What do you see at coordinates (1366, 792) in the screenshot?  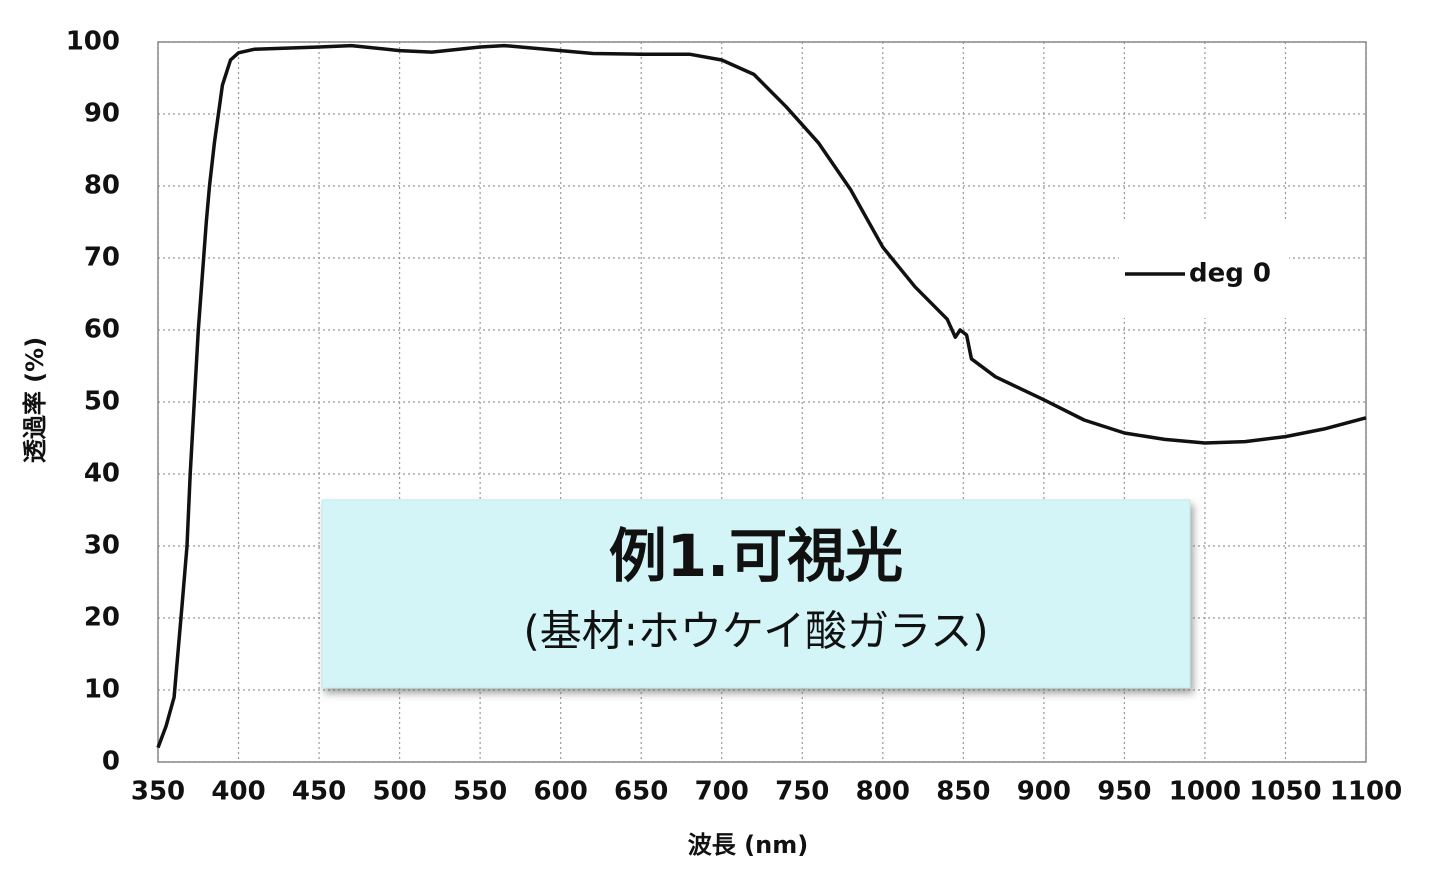 I see `x-tick-label: 1100` at bounding box center [1366, 792].